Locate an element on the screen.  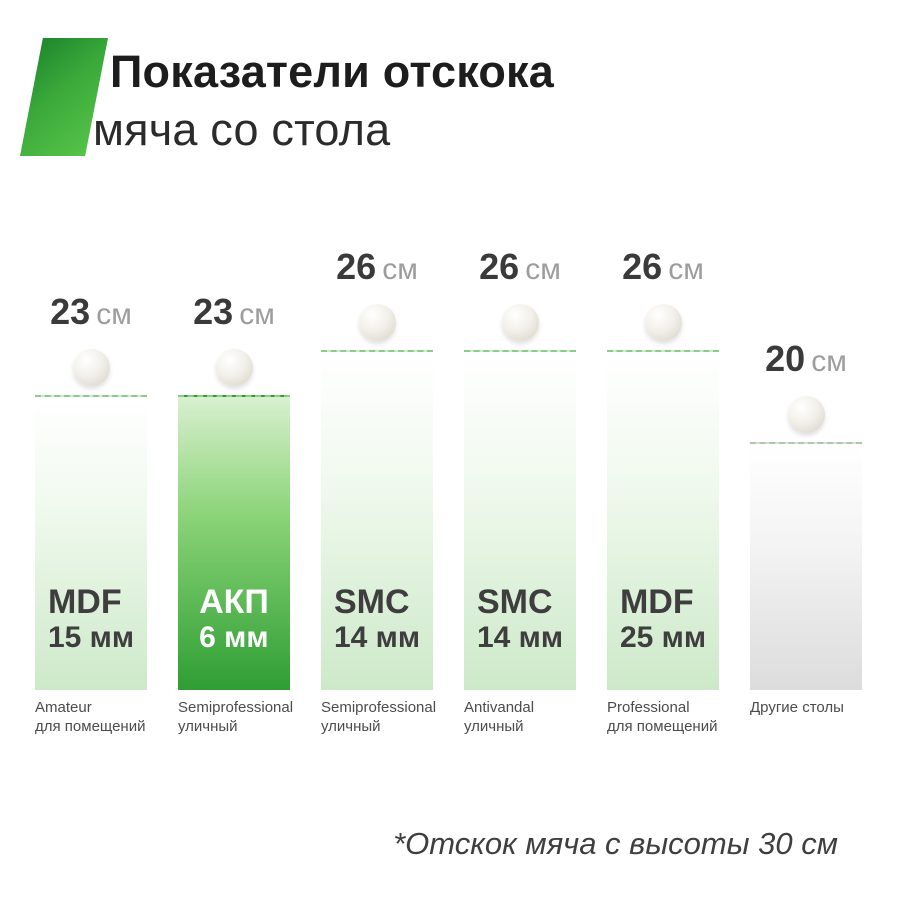
thickness-label: 25 мм is located at coordinates (663, 637).